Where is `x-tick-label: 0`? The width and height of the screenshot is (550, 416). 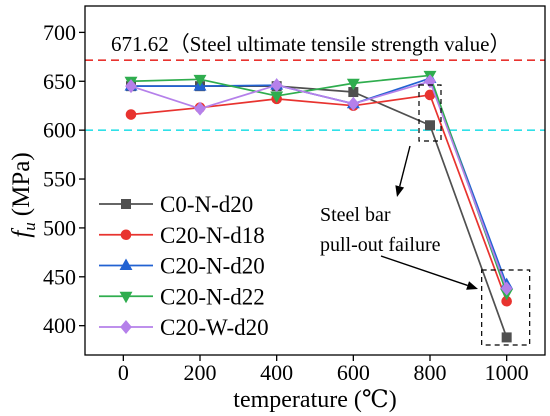 x-tick-label: 0 is located at coordinates (123, 372).